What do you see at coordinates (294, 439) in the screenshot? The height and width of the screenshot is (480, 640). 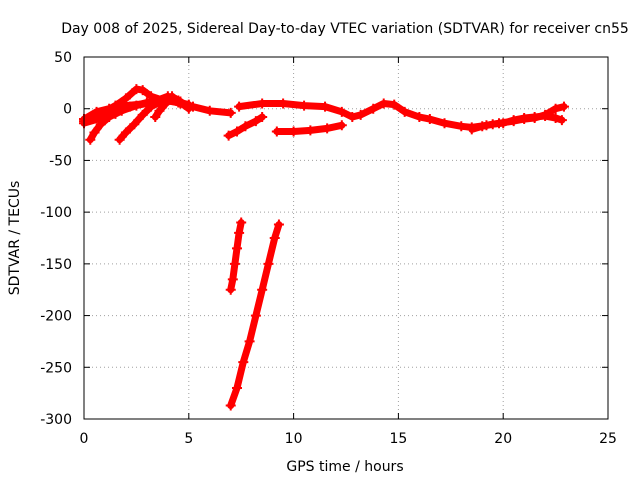 I see `x-tick-label: 10` at bounding box center [294, 439].